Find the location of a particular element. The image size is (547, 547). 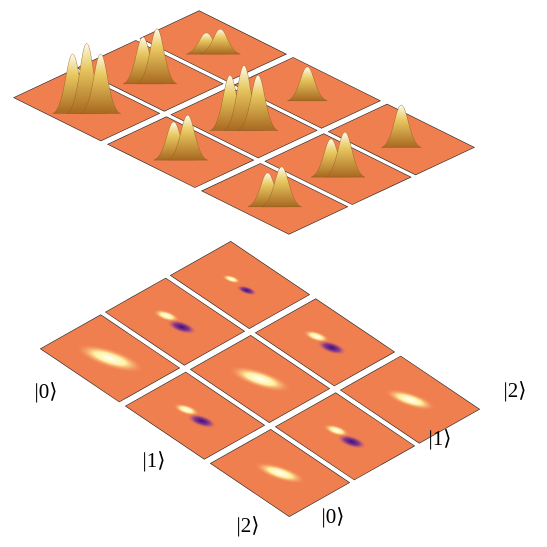

tile is located at coordinates (240, 285).